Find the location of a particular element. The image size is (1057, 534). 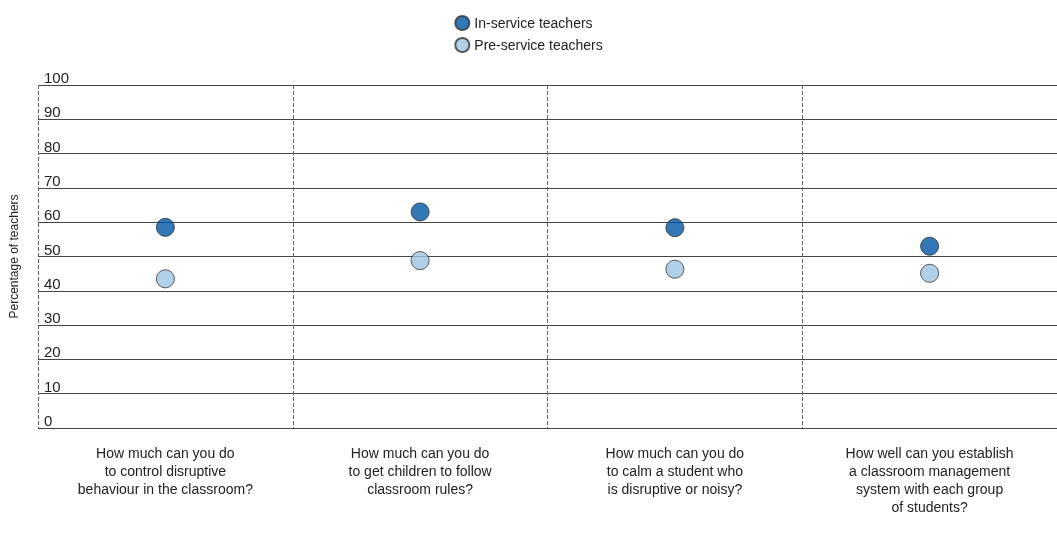

y-tick-label: 30 is located at coordinates (52, 318).